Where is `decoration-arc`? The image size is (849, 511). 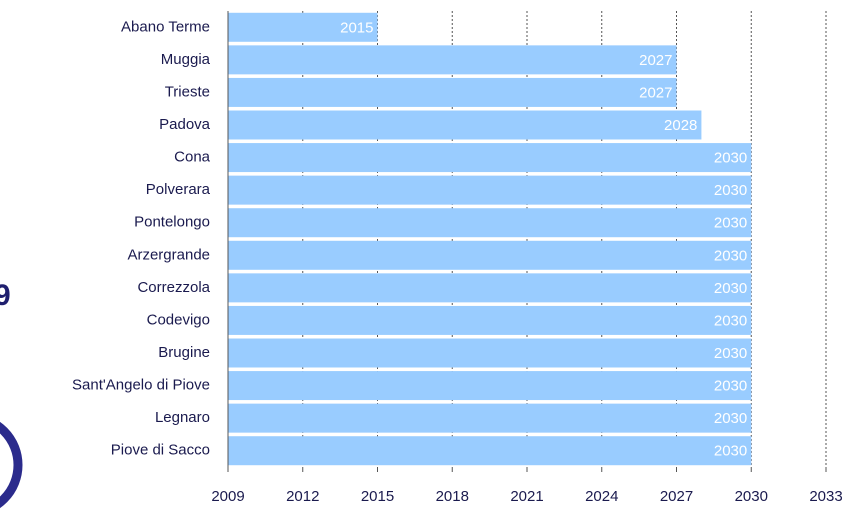
decoration-arc is located at coordinates (11, 465).